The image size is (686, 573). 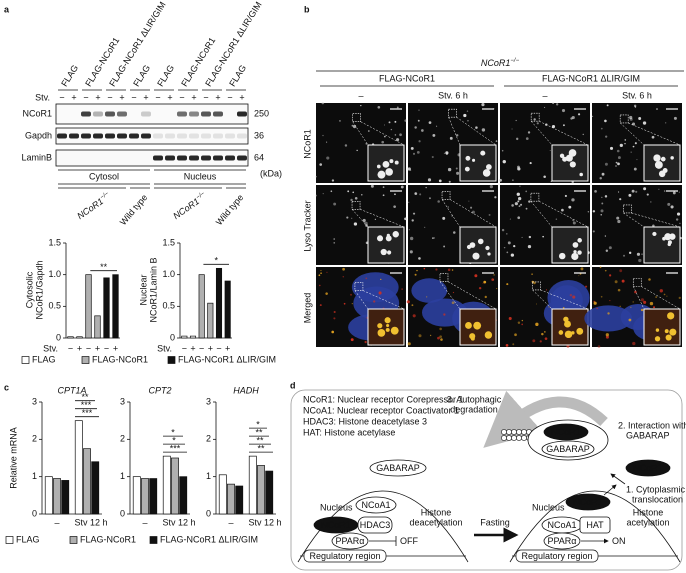 I want to click on wild-type-label: Wild type, so click(x=229, y=209).